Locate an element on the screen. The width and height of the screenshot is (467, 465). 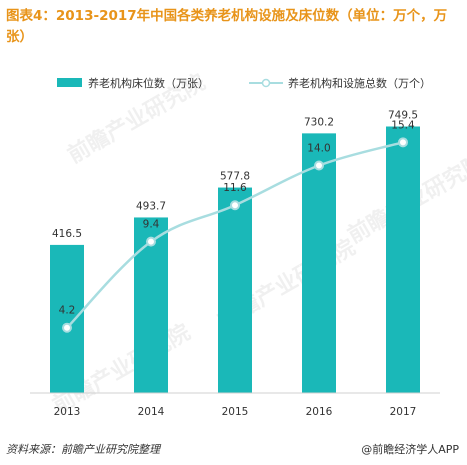
legend-swatch-marker is located at coordinates (266, 83).